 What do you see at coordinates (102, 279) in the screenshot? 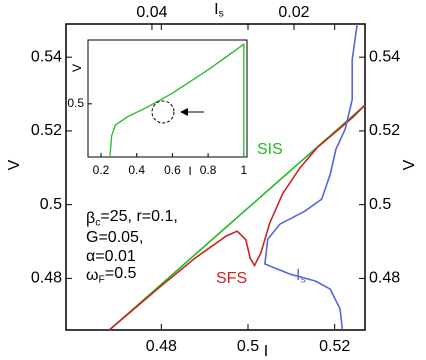
I see `parameter-sub: F` at bounding box center [102, 279].